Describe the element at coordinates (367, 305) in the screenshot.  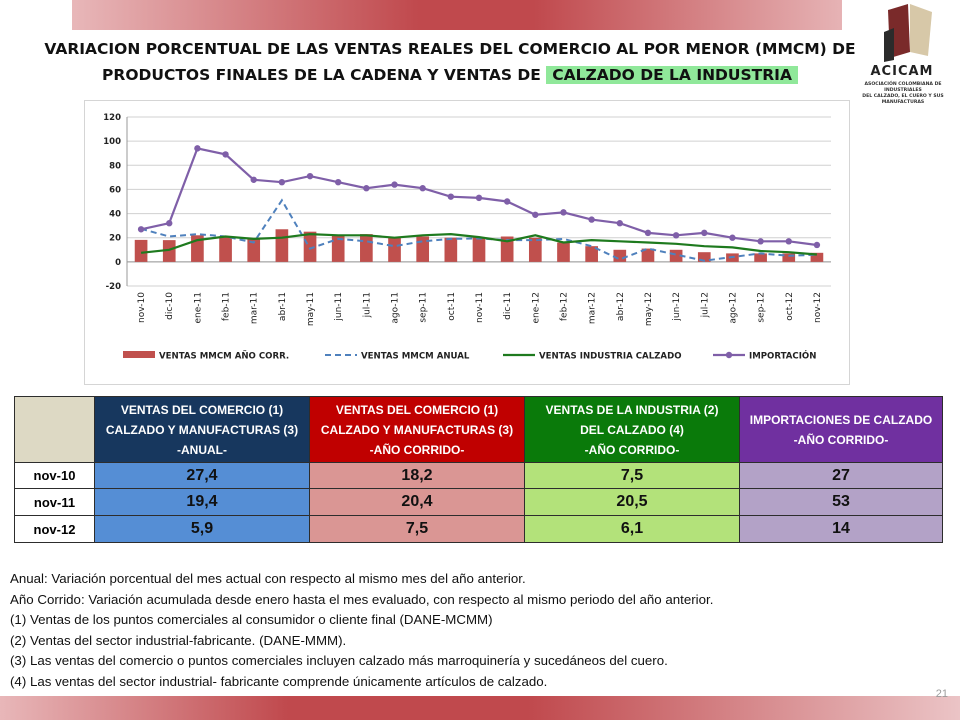
I see `x-tick-label: jul-11` at that location.